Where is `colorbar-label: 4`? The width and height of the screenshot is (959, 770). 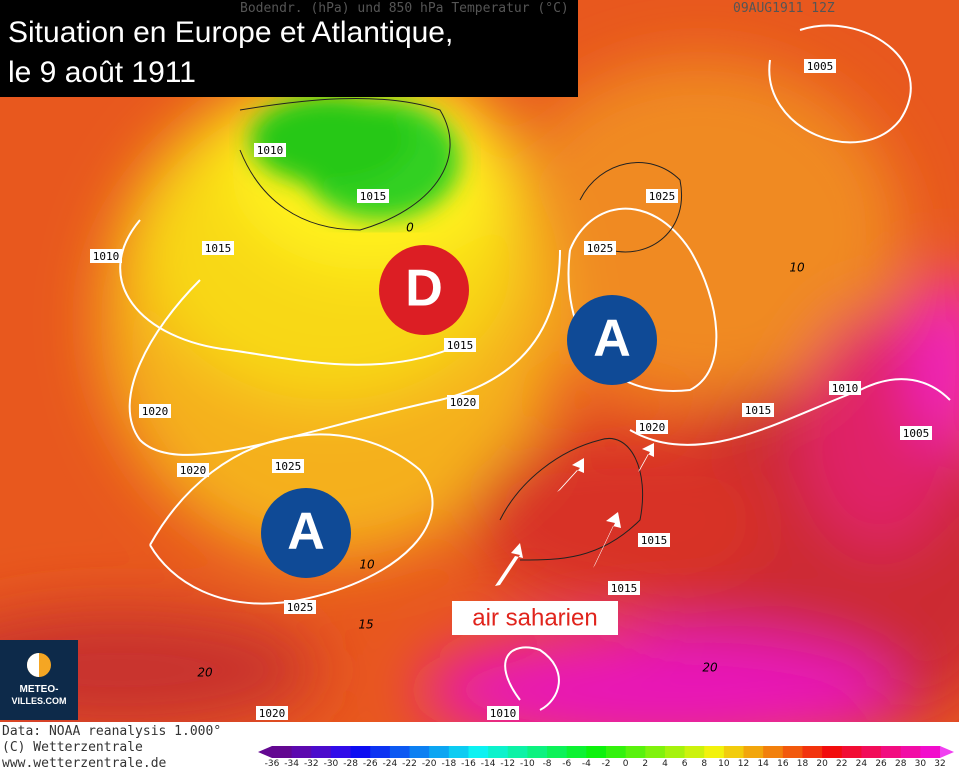 colorbar-label: 4 is located at coordinates (665, 764).